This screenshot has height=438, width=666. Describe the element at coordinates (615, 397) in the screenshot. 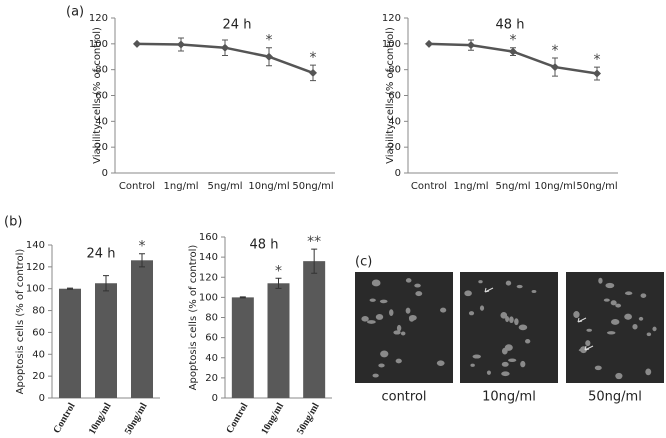

I see `image-label: 50ng/ml` at that location.